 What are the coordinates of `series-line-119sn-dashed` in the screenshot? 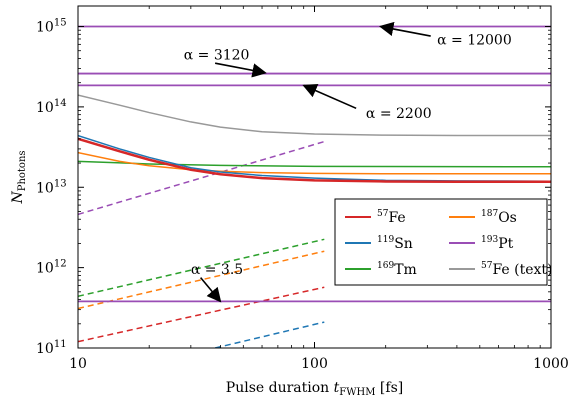 It's located at (269, 334).